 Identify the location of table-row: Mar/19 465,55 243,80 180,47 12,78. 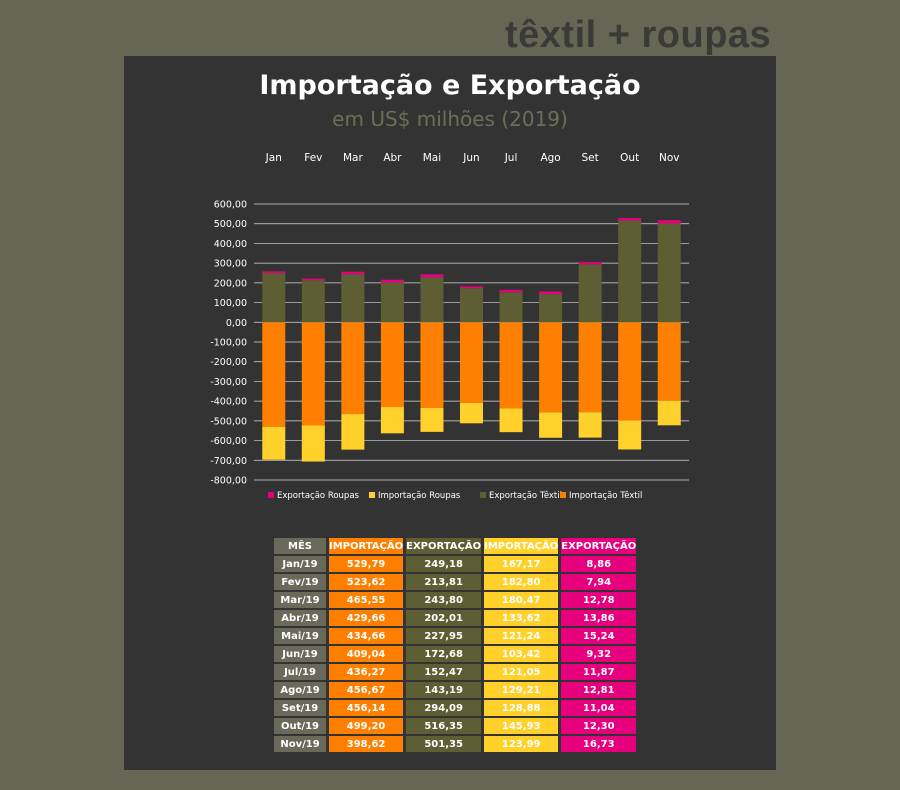
(455, 600).